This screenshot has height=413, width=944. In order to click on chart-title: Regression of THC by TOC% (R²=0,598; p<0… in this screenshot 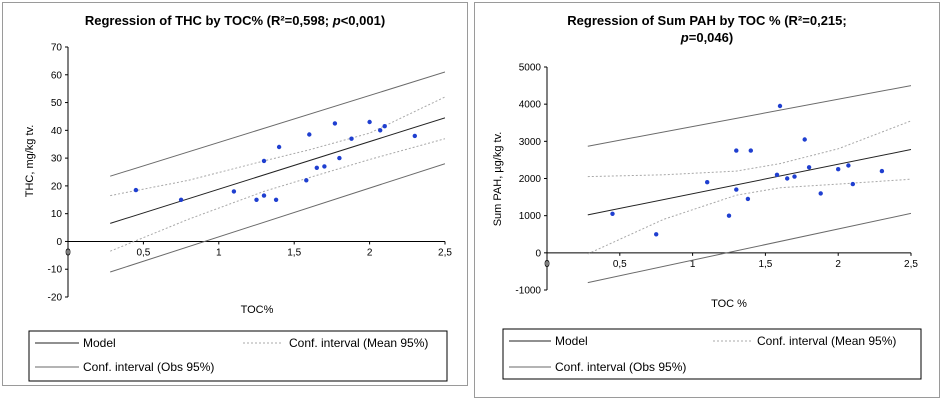, I will do `click(235, 20)`.